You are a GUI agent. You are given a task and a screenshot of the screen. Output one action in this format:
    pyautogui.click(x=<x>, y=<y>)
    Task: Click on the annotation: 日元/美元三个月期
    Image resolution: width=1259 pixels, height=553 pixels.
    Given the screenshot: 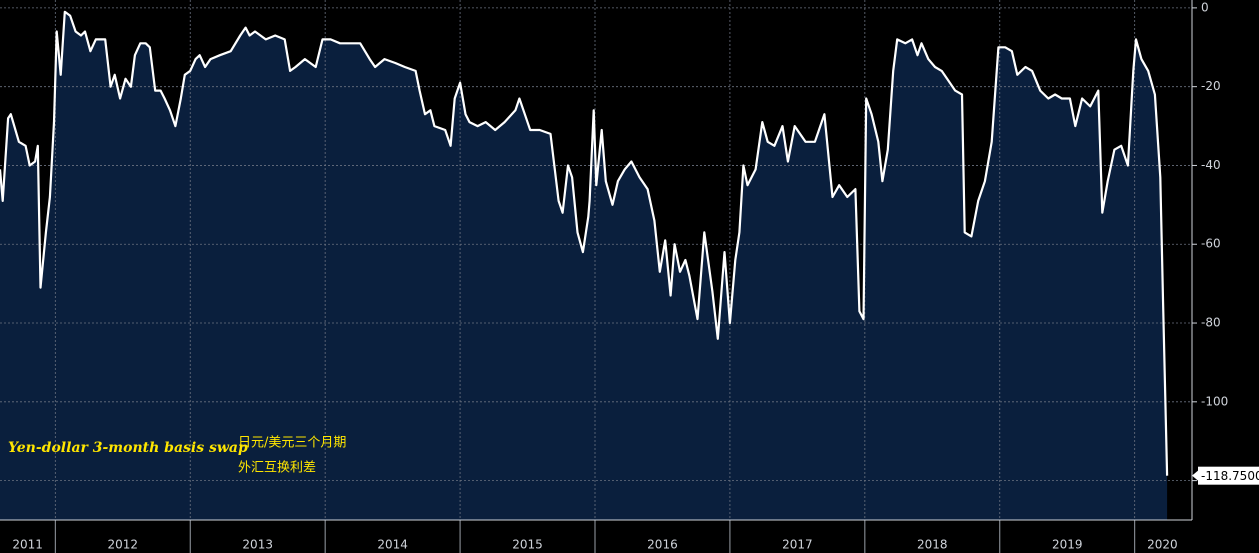 What is the action you would take?
    pyautogui.click(x=292, y=443)
    